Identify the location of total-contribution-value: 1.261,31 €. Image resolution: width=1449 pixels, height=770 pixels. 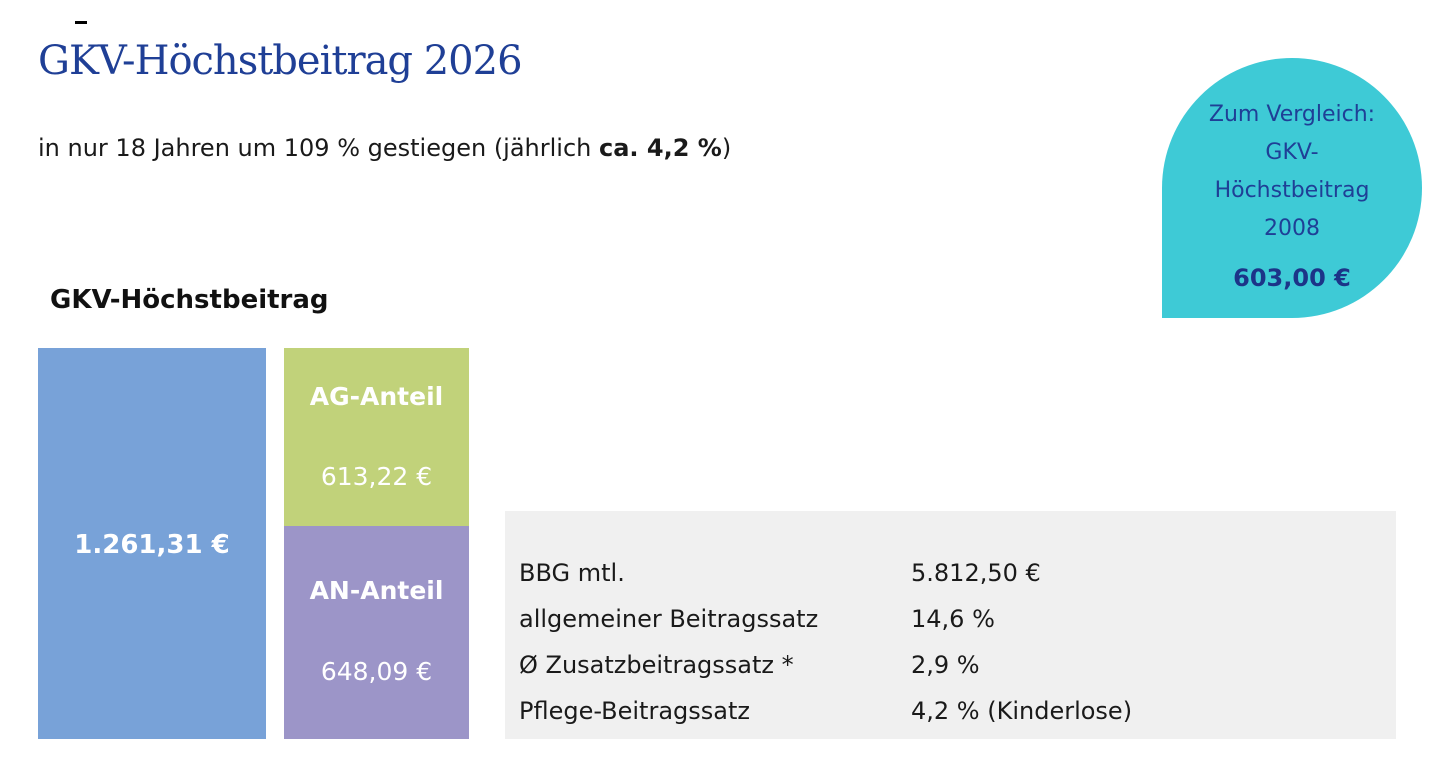
(152, 545).